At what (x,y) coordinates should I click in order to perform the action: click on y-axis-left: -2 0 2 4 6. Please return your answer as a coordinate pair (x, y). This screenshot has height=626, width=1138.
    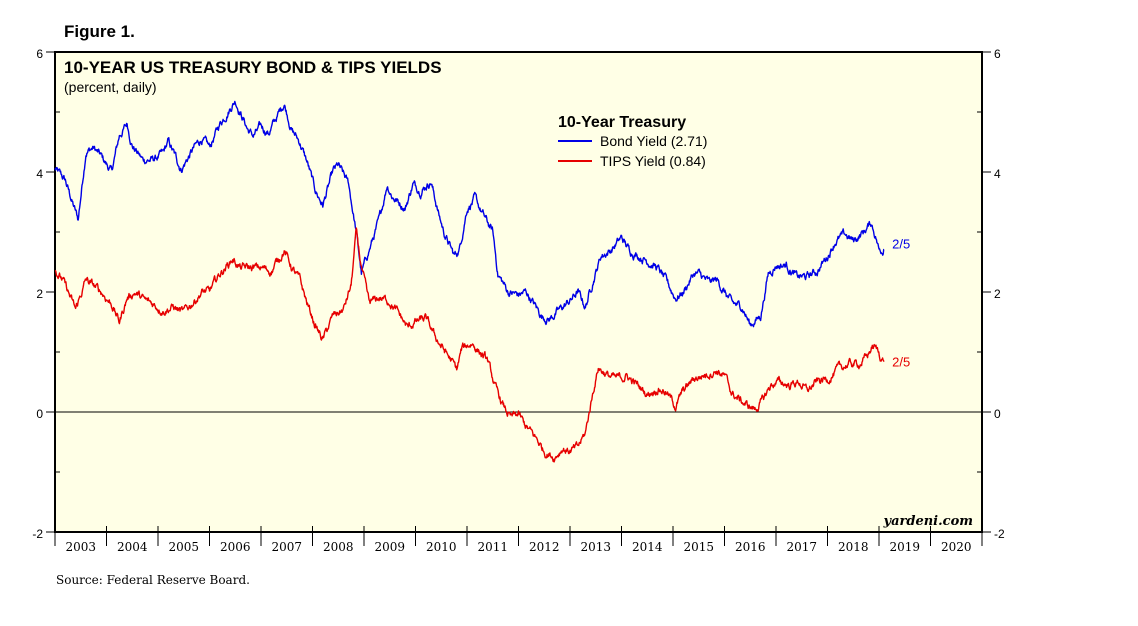
    Looking at the image, I should click on (37, 294).